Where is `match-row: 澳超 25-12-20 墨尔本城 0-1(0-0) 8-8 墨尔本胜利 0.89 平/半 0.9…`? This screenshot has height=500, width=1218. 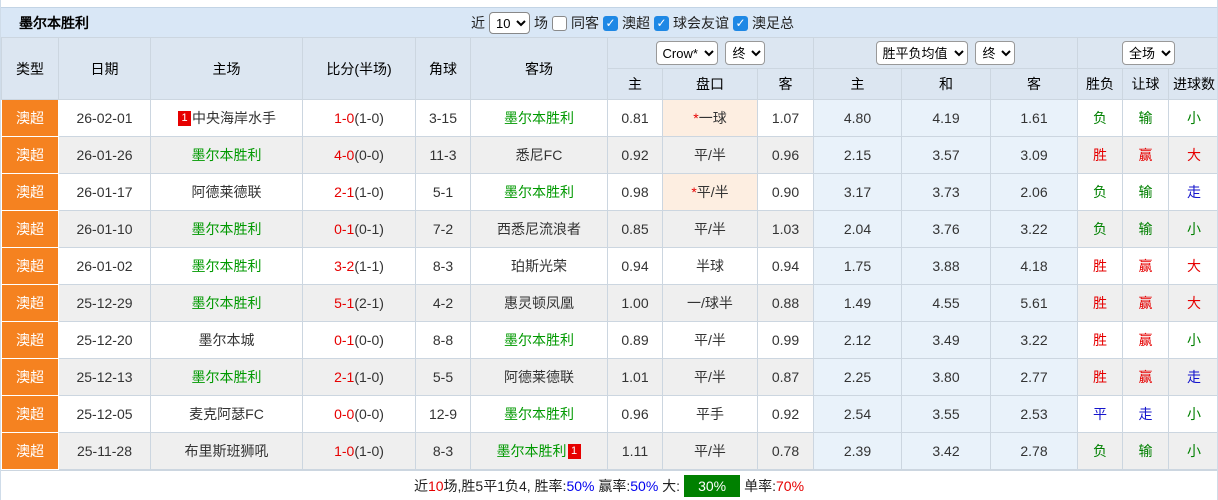 match-row: 澳超 25-12-20 墨尔本城 0-1(0-0) 8-8 墨尔本胜利 0.89 平/半 0.9… is located at coordinates (609, 340).